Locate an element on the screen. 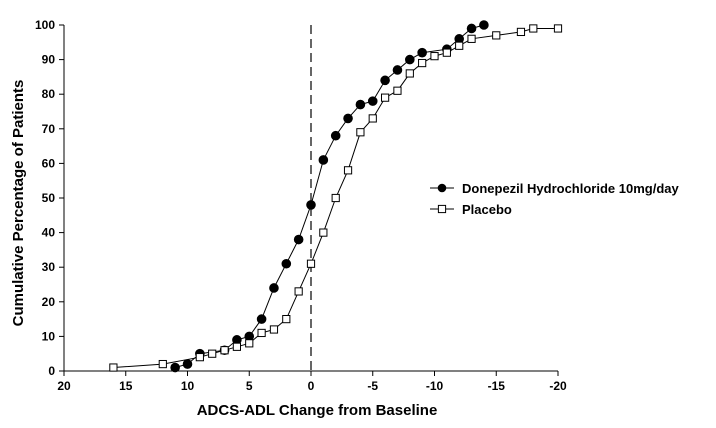 This screenshot has height=428, width=716. y-tick-label: 100 is located at coordinates (45, 25).